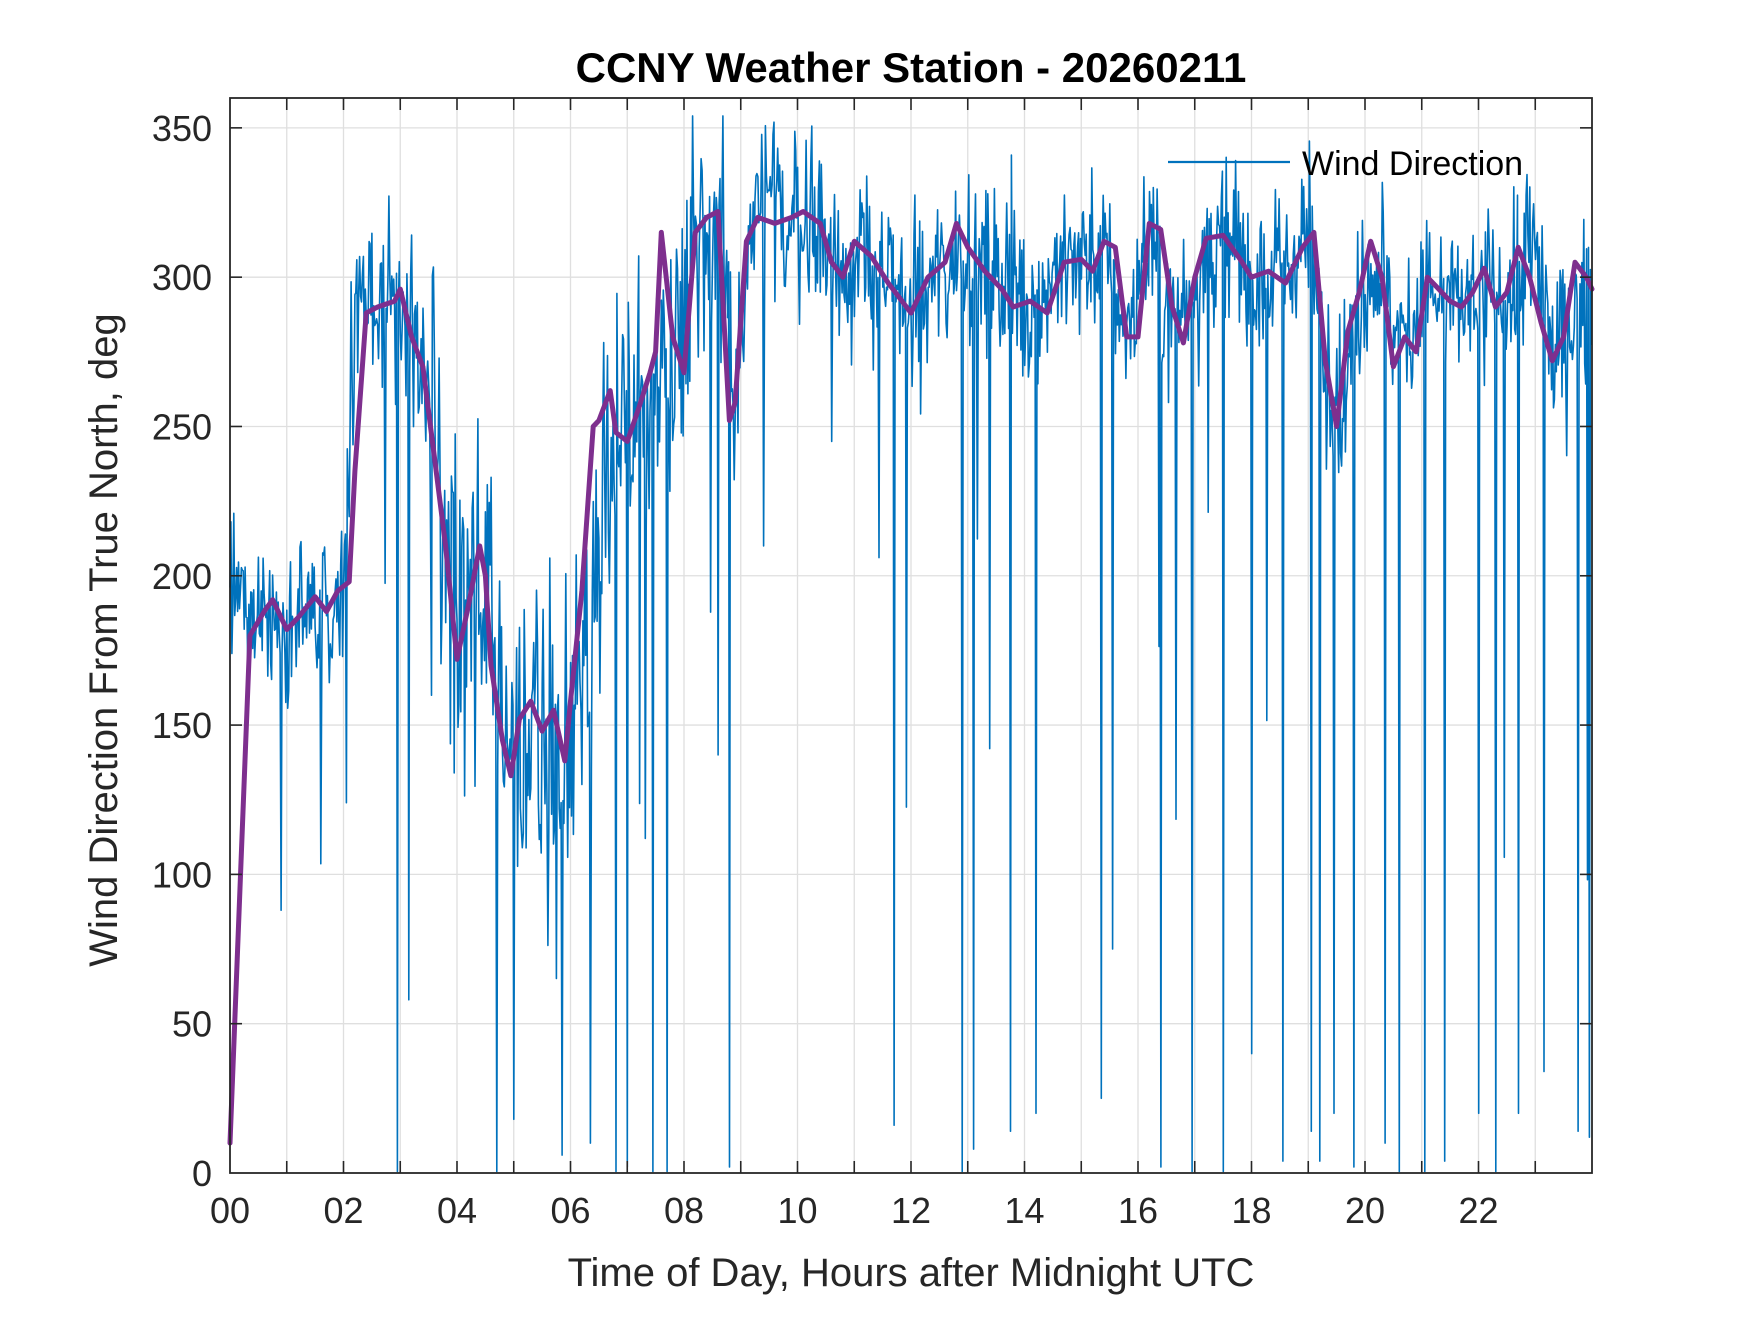 The height and width of the screenshot is (1318, 1750). Describe the element at coordinates (182, 426) in the screenshot. I see `y-tick-label: 250` at that location.